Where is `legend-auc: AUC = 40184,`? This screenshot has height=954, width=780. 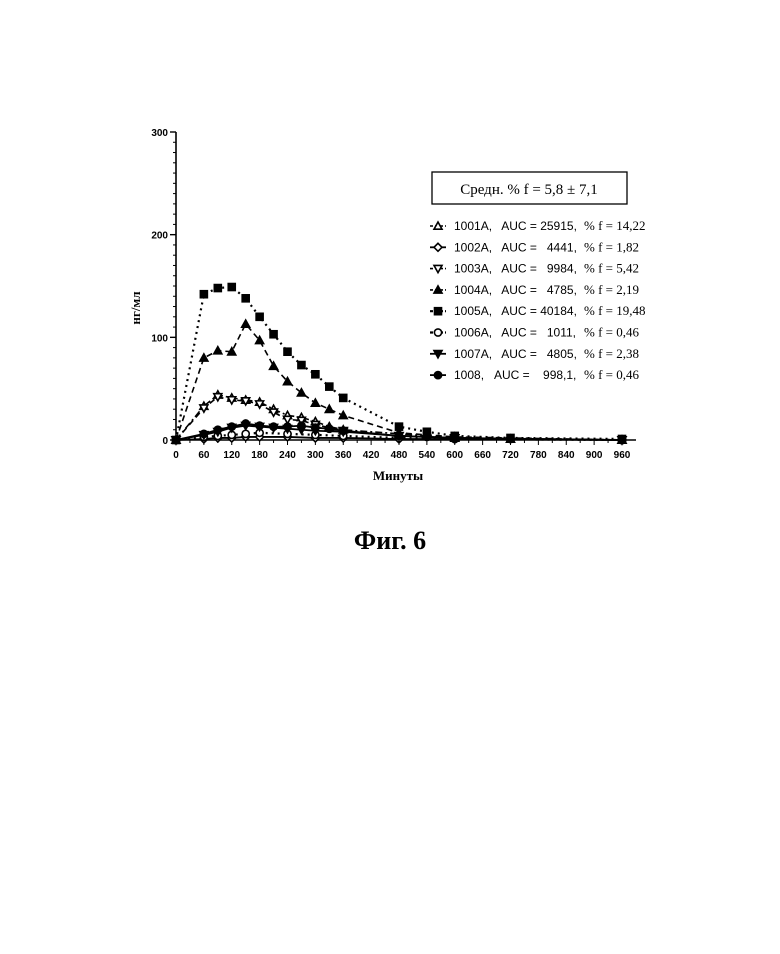 legend-auc: AUC = 40184, is located at coordinates (539, 311).